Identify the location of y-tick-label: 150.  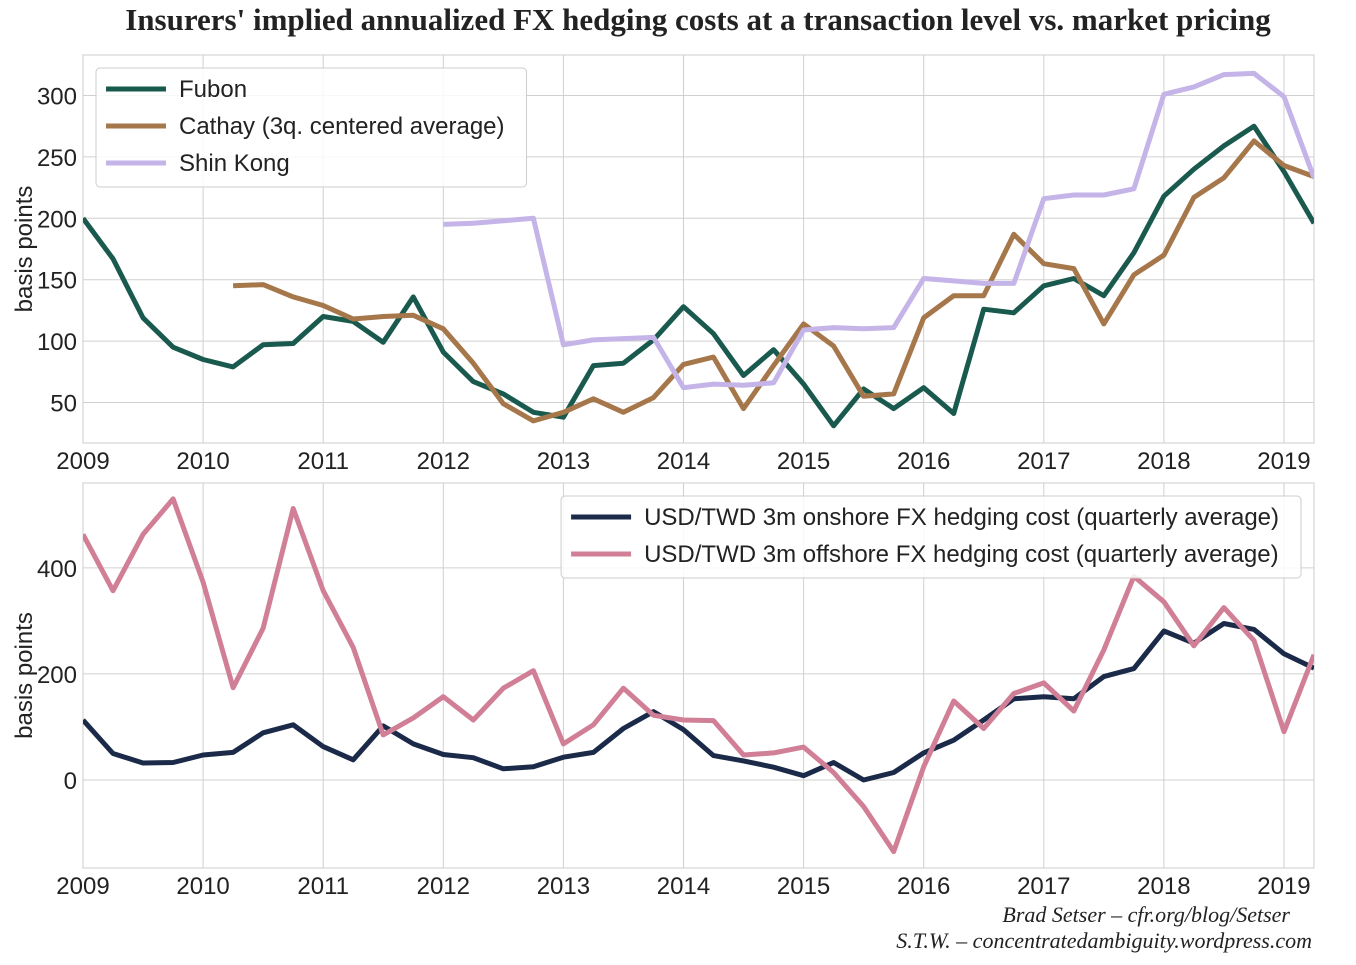
(57, 281).